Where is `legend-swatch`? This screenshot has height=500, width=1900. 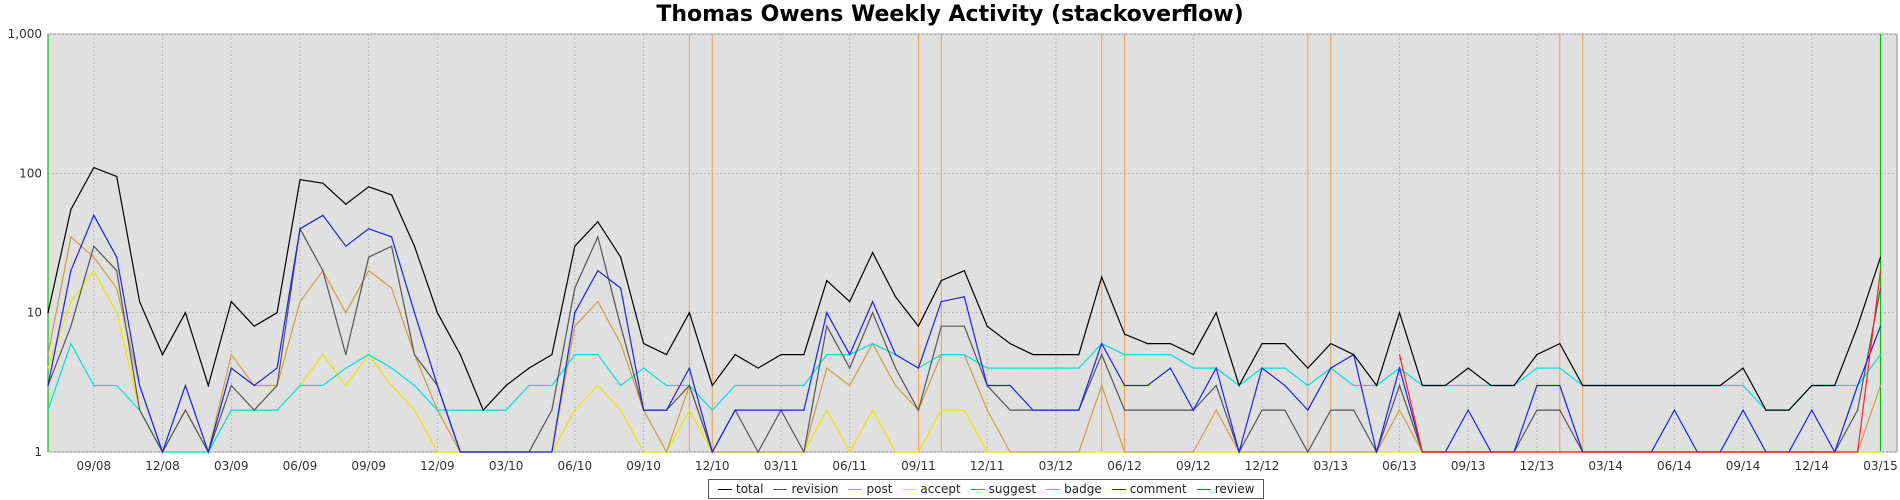 legend-swatch is located at coordinates (977, 489).